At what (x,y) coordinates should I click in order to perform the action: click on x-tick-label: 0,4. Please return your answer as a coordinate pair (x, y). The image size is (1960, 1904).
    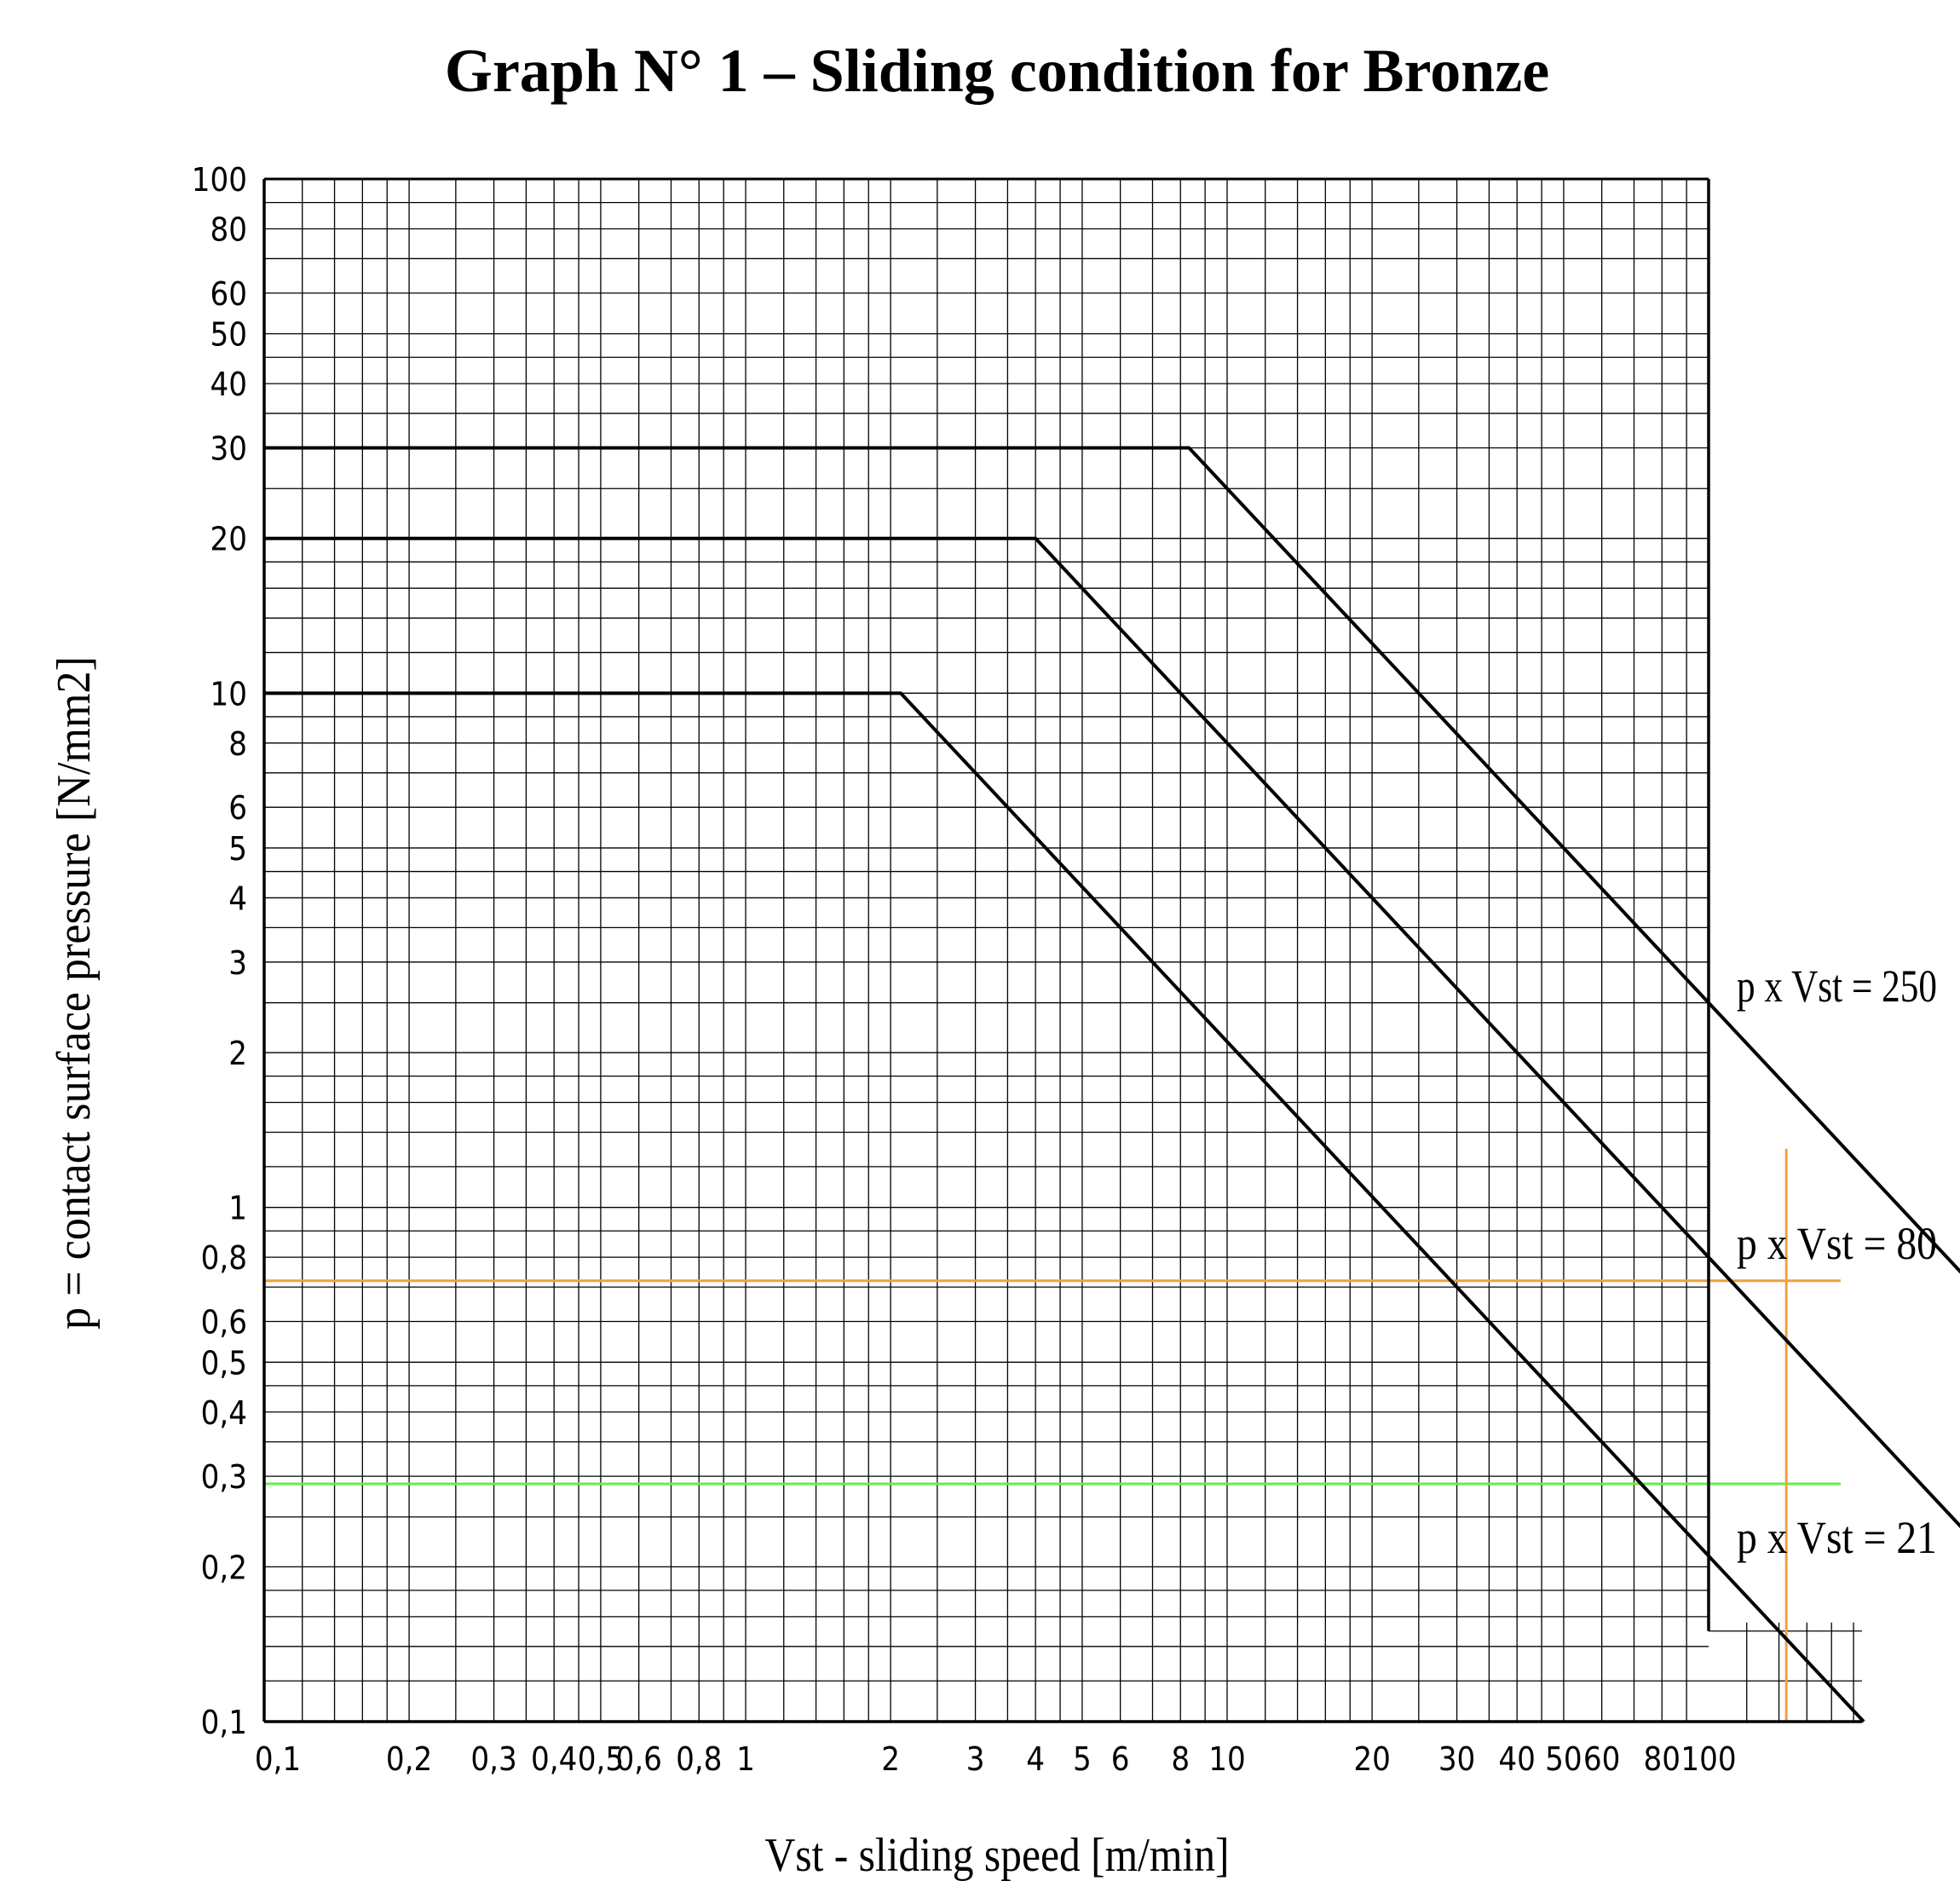
    Looking at the image, I should click on (554, 1759).